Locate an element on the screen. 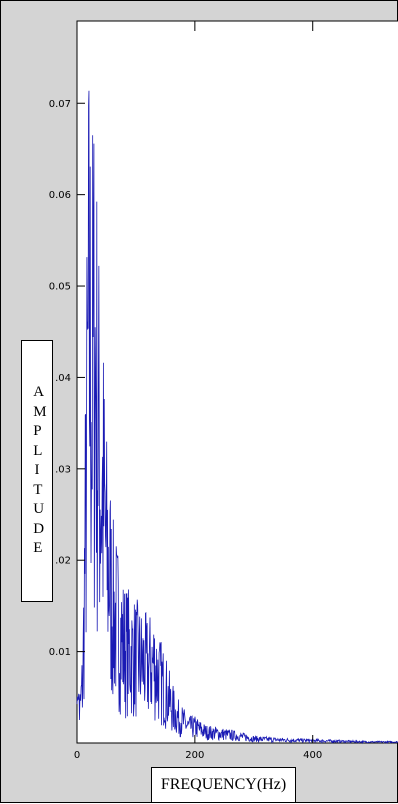 The width and height of the screenshot is (398, 804). y-axis-label: AMPLITUDE is located at coordinates (40, 470).